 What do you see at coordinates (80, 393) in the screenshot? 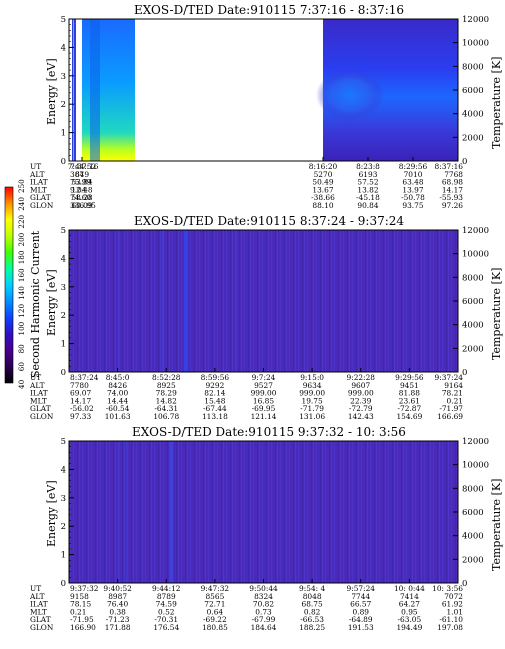
I see `orbit-cell-ilat: 69.07` at bounding box center [80, 393].